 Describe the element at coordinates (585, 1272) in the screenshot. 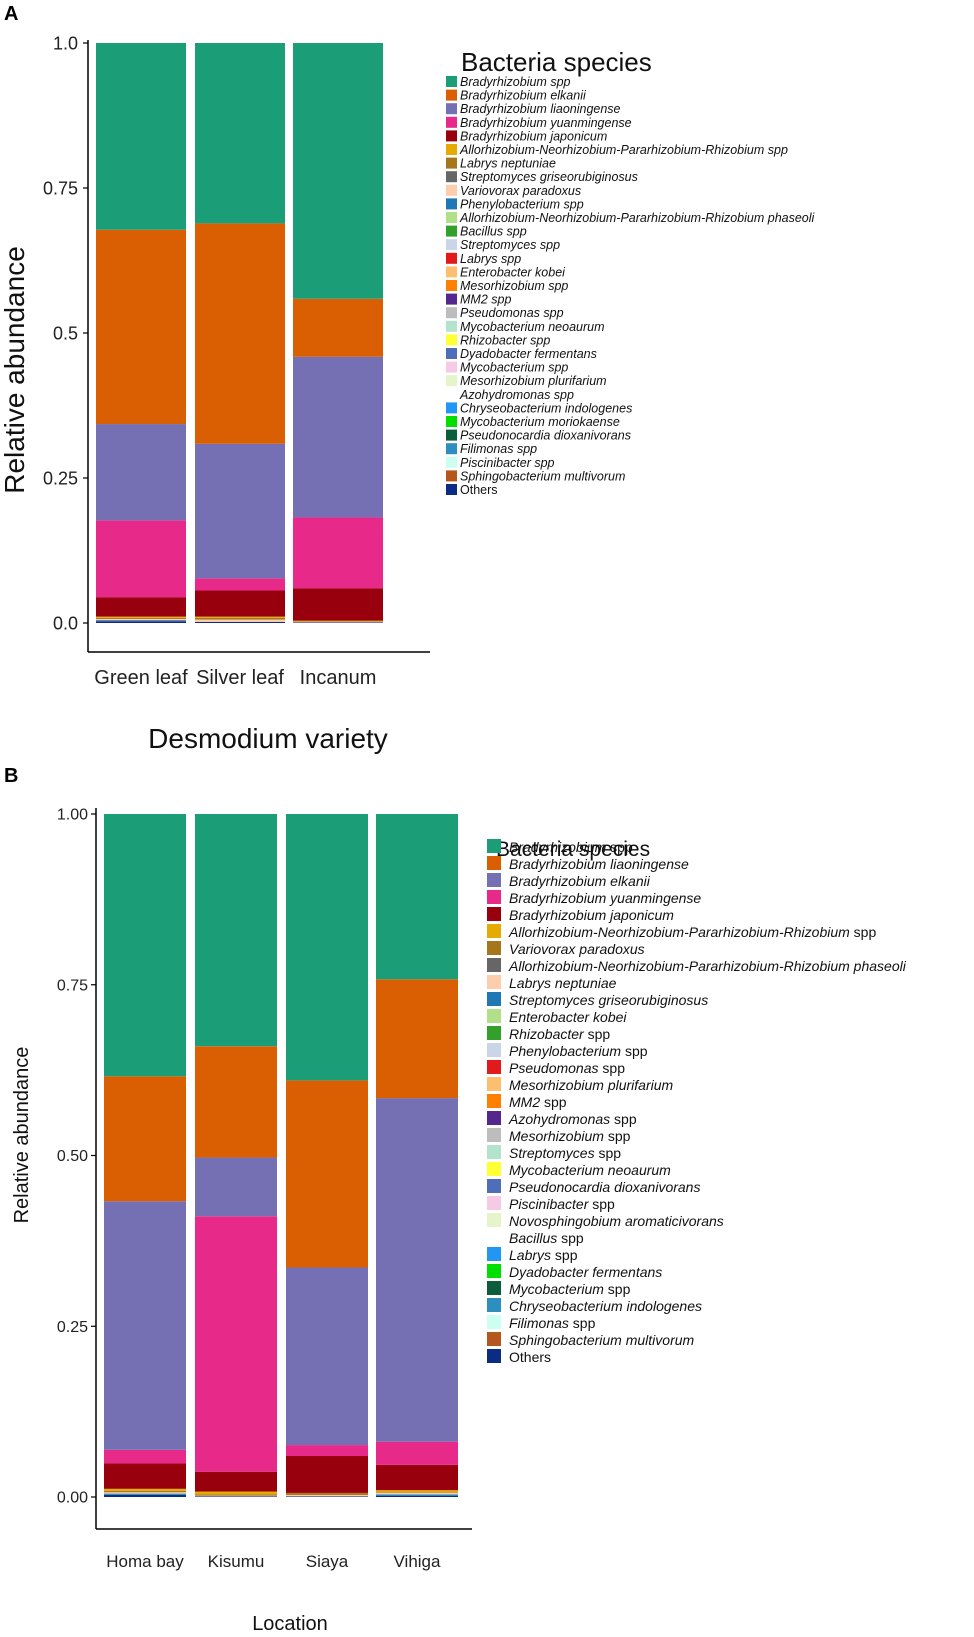

I see `panel-b-legend-label: Dyadobacter fermentans` at that location.